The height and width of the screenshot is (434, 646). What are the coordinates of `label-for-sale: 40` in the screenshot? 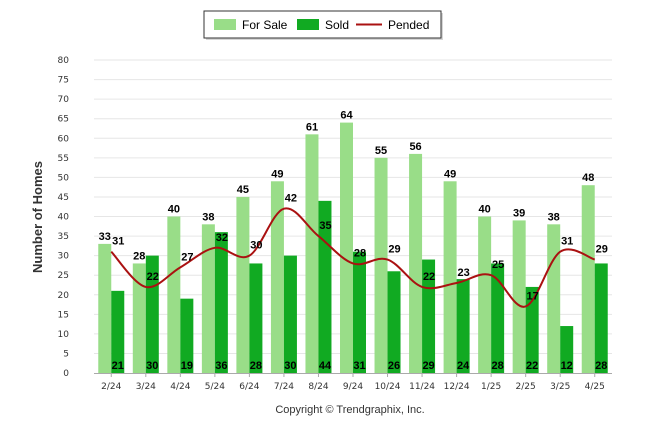 It's located at (174, 210).